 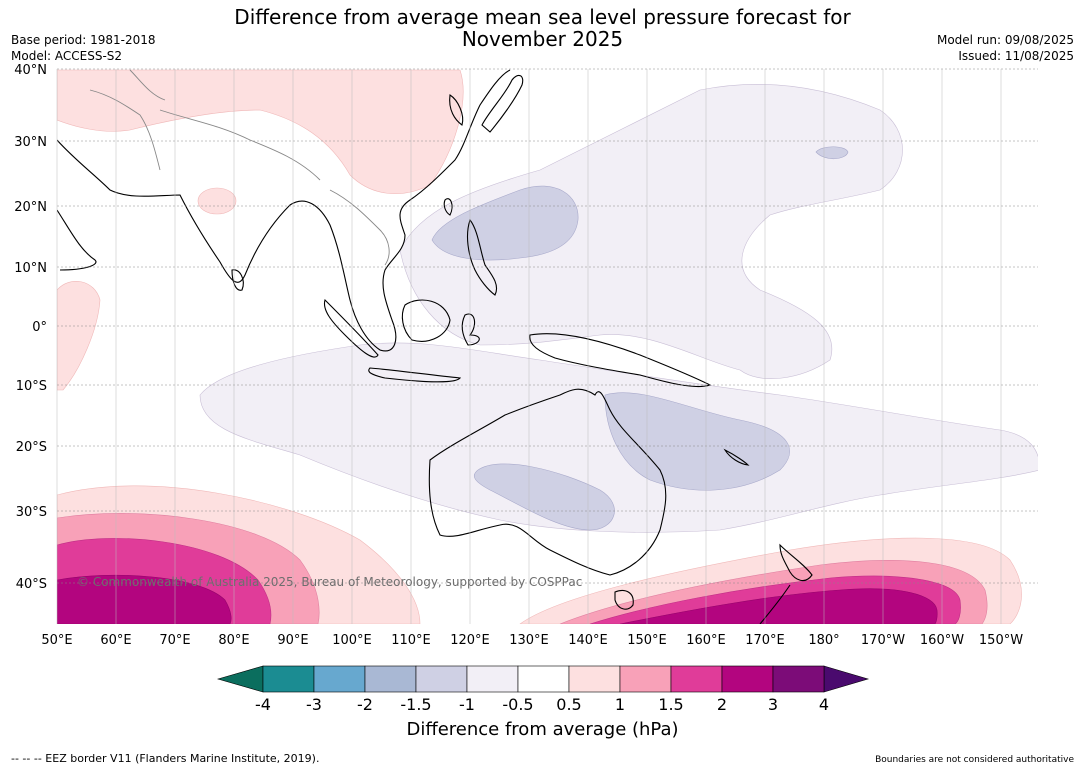 What do you see at coordinates (147, 85) in the screenshot?
I see `border-central-asia` at bounding box center [147, 85].